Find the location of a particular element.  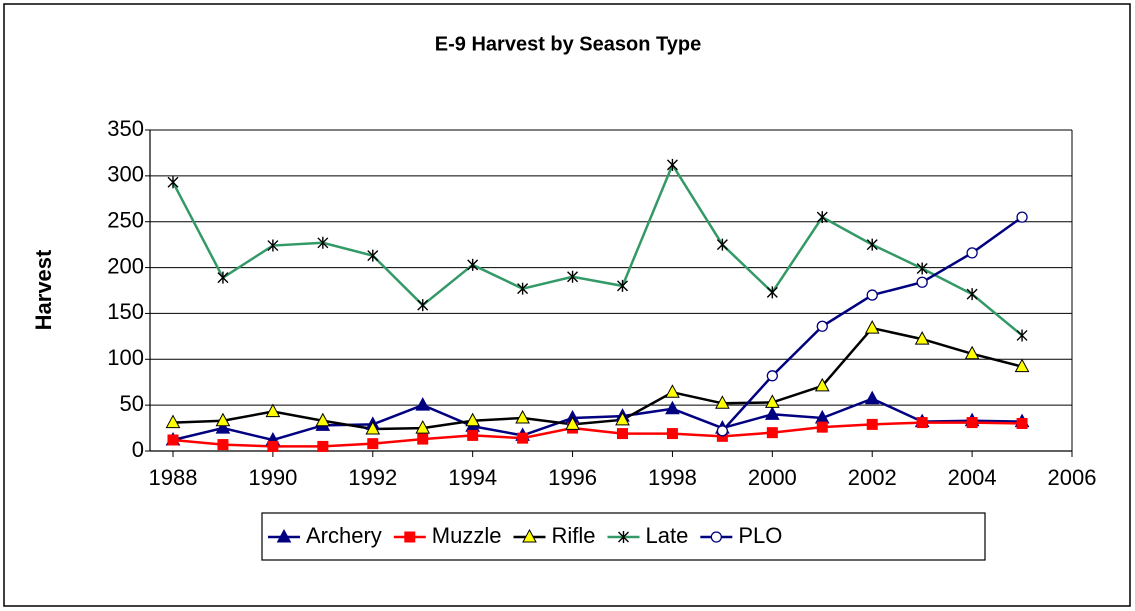

y-tick-label: 0 is located at coordinates (138, 449).